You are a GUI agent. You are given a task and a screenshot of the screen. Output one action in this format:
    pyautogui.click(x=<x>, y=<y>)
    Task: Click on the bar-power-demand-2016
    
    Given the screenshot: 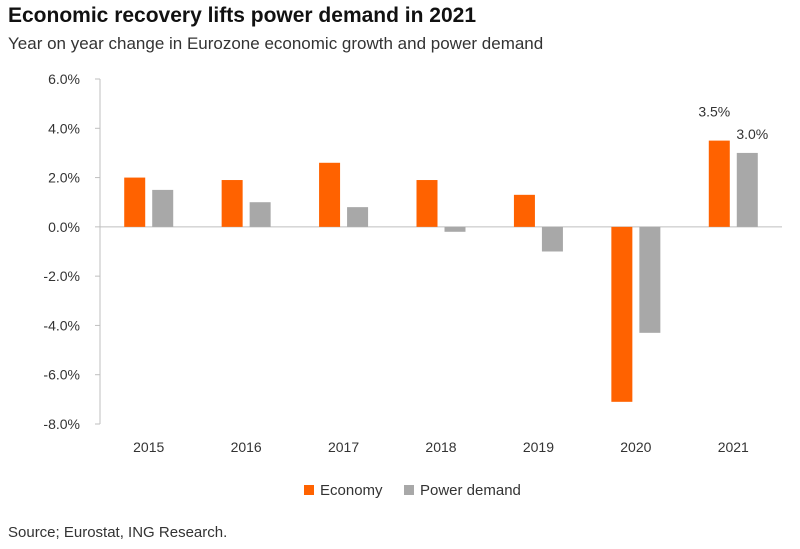 What is the action you would take?
    pyautogui.click(x=260, y=214)
    